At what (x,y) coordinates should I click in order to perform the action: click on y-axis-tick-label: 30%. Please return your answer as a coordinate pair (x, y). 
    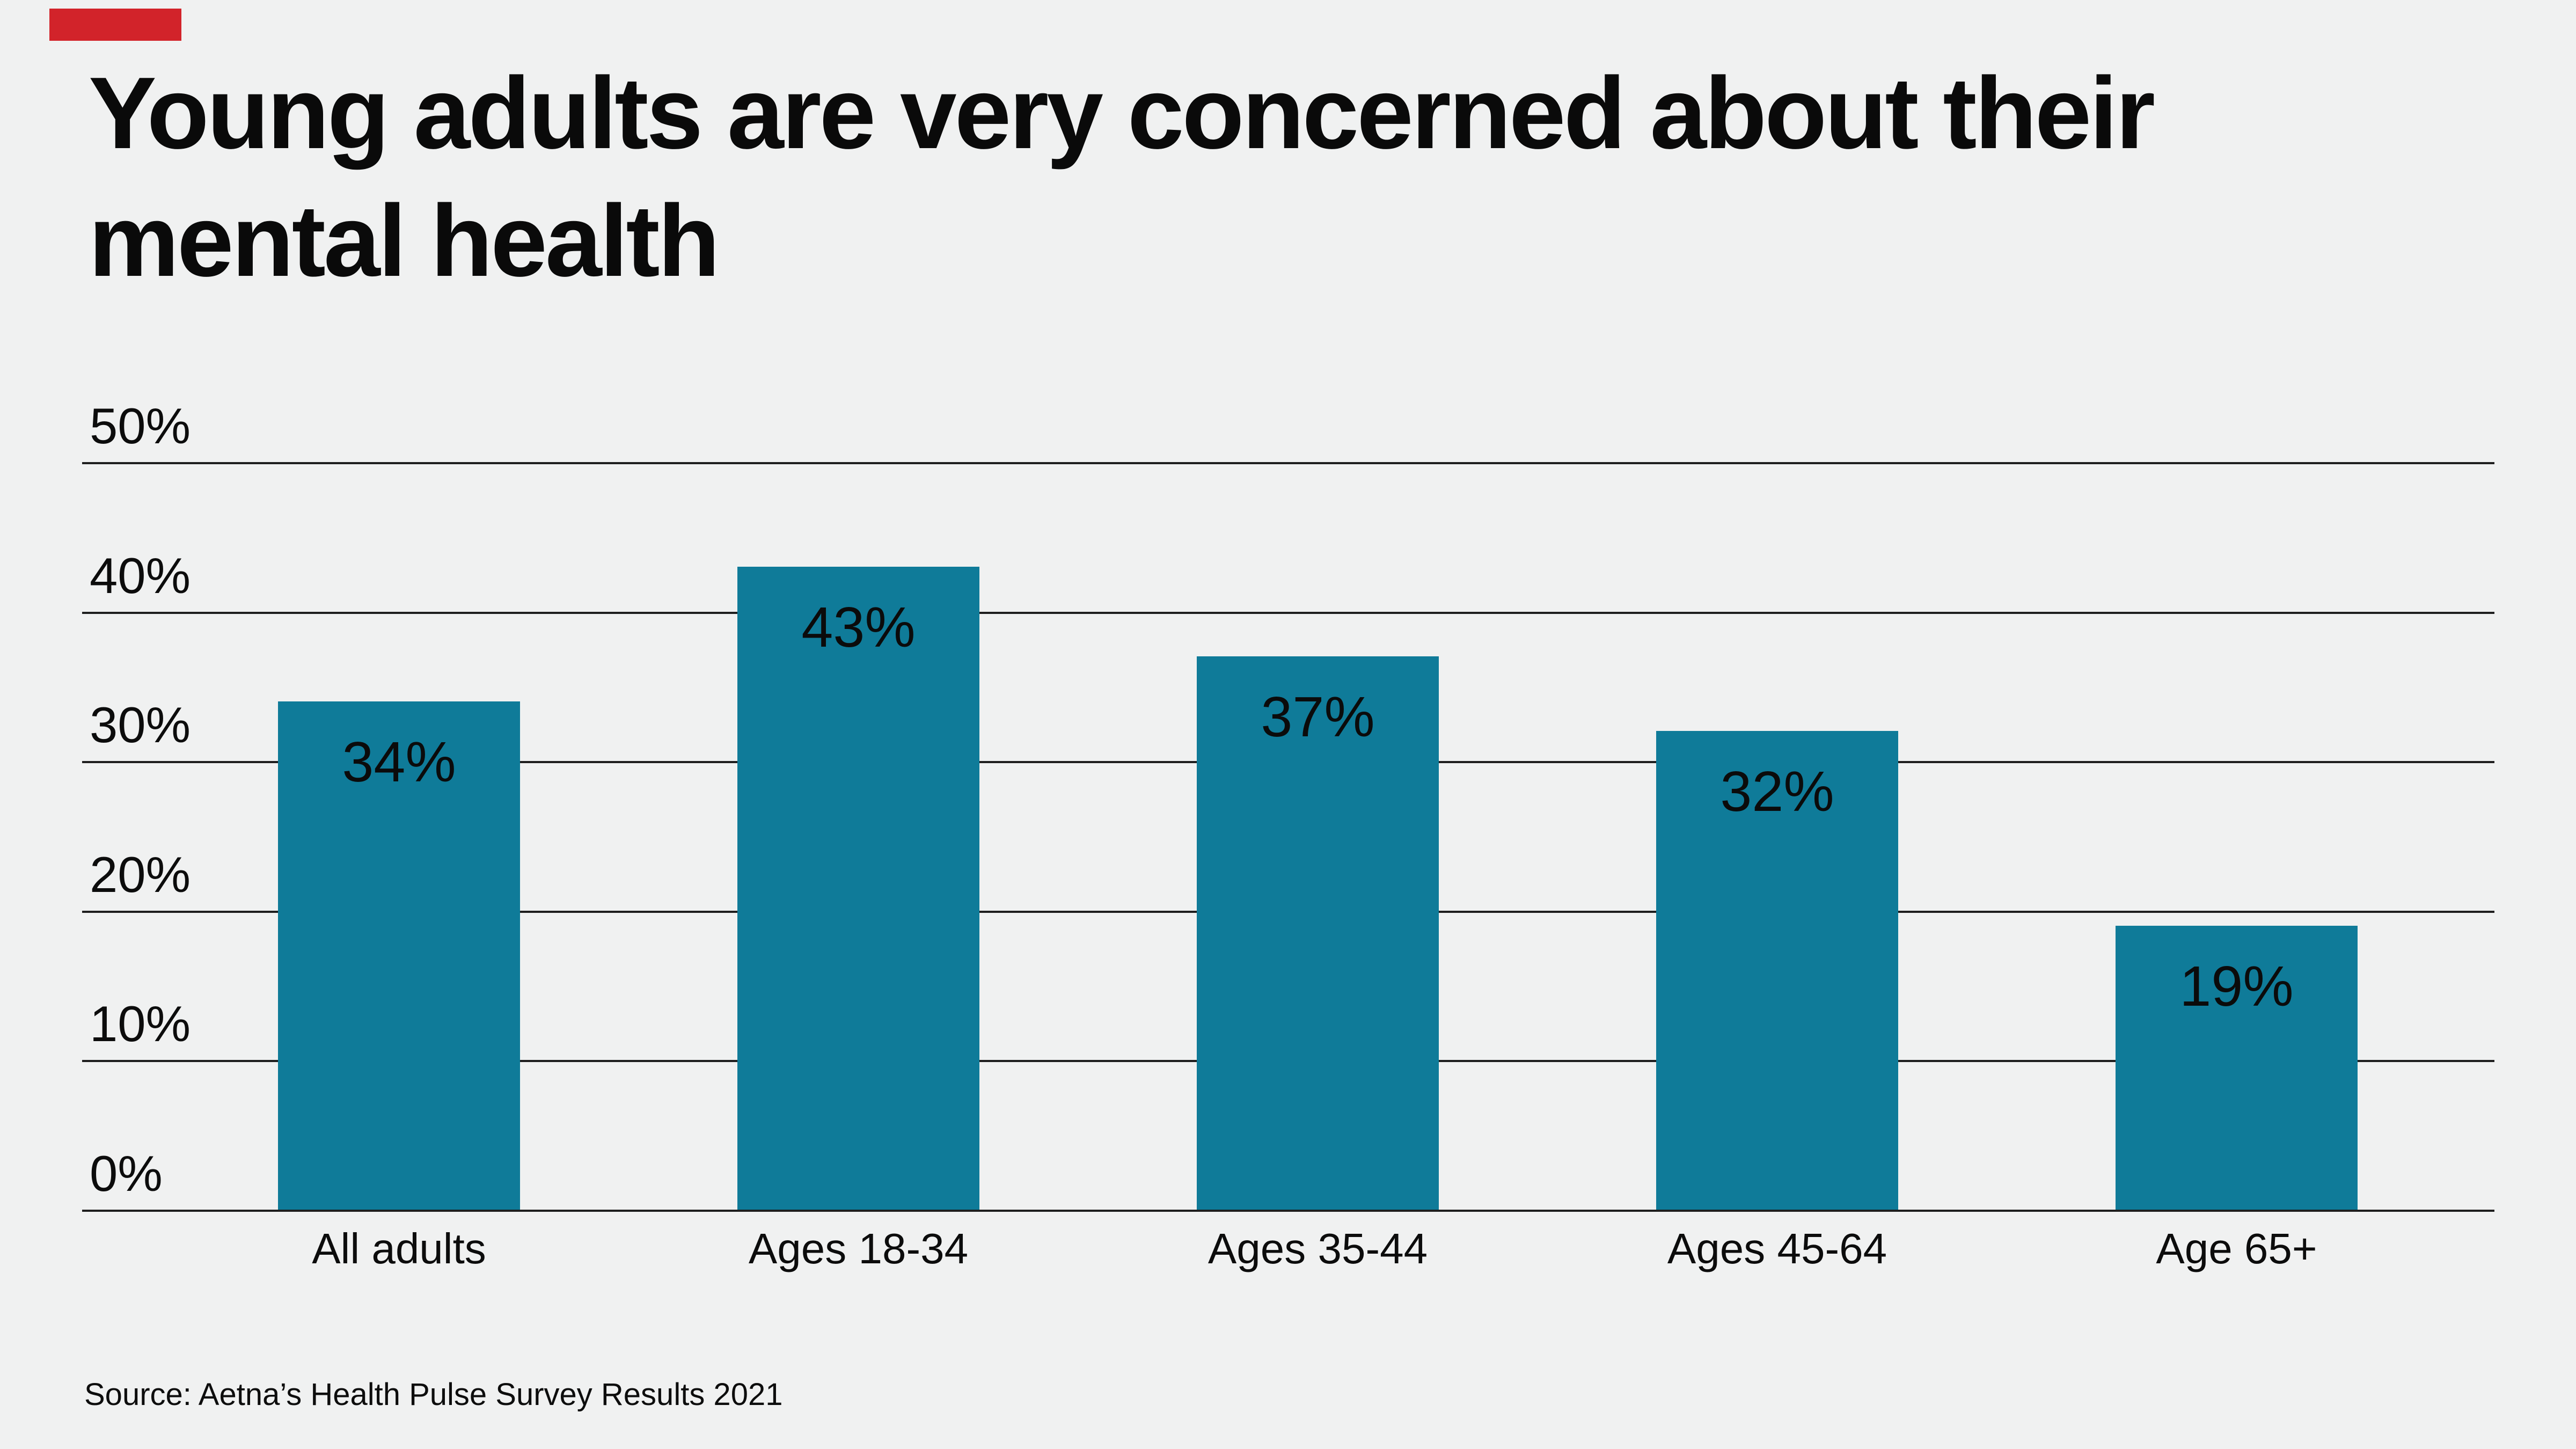
    Looking at the image, I should click on (140, 725).